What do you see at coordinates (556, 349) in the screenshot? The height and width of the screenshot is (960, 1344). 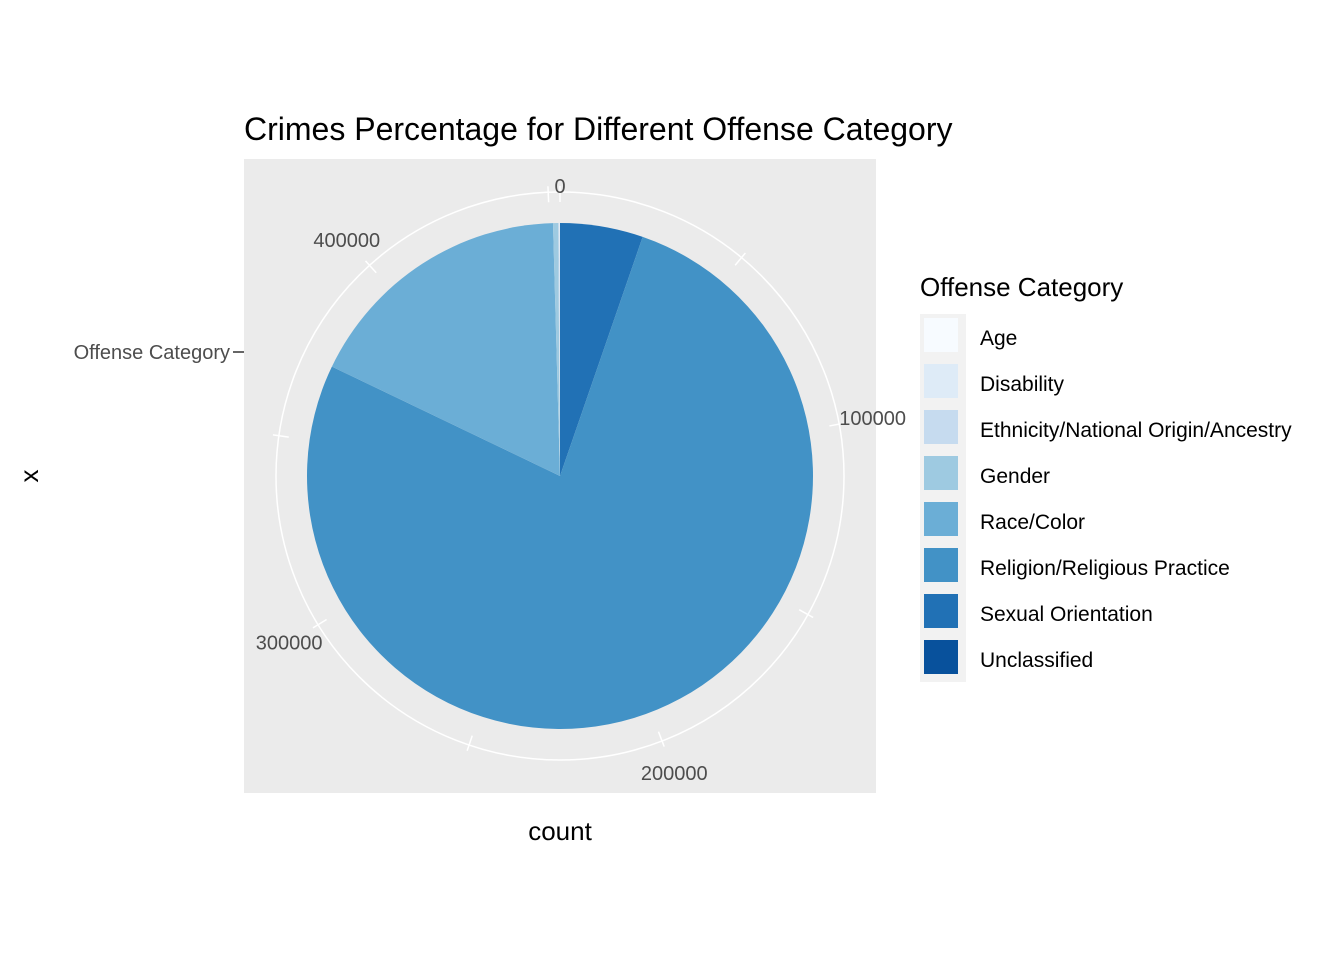 I see `pie-slice-gender` at bounding box center [556, 349].